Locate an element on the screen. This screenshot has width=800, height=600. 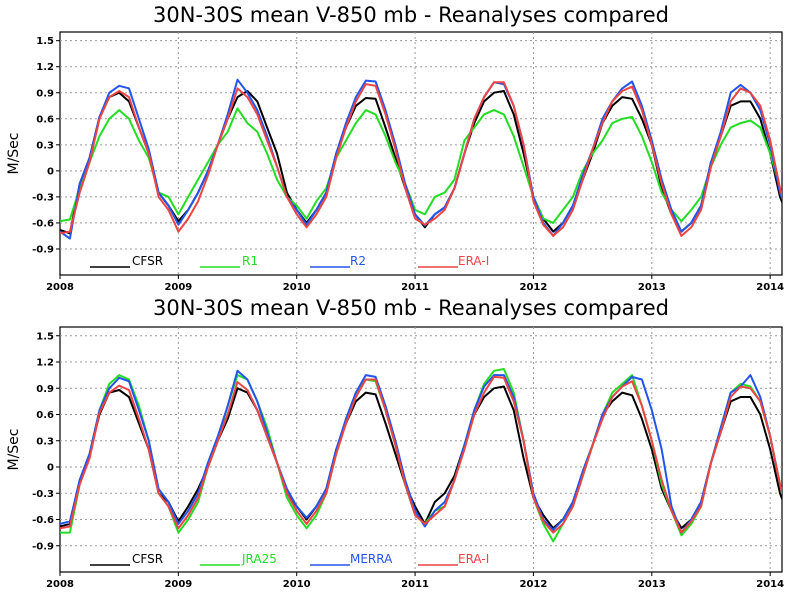
legend-label: MERRA is located at coordinates (371, 559).